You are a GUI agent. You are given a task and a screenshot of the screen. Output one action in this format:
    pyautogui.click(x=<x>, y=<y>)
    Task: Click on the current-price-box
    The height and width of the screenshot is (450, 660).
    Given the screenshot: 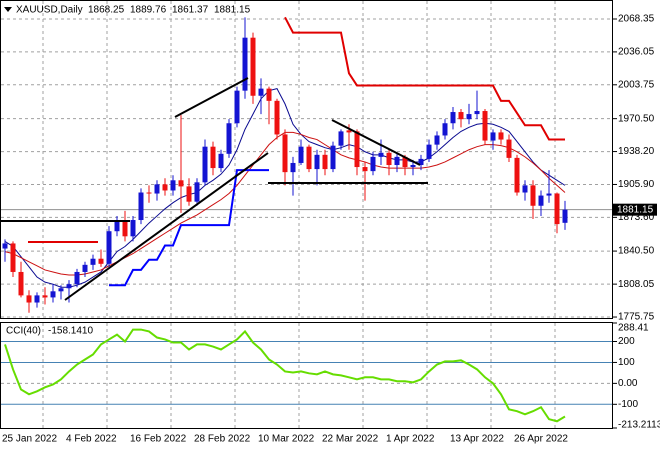 What is the action you would take?
    pyautogui.click(x=635, y=209)
    